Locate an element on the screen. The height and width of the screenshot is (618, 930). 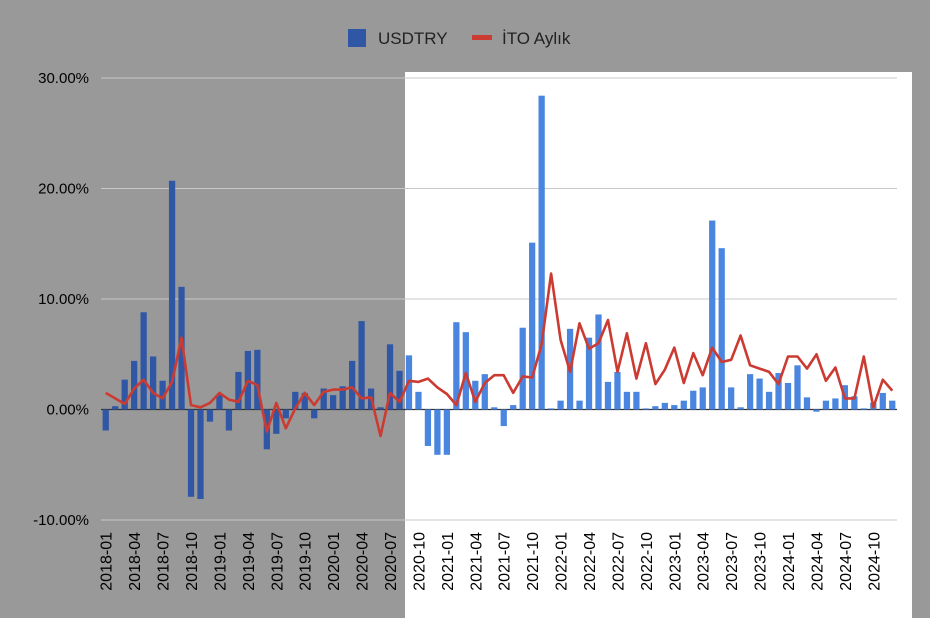
legend-label-ito: İTO Aylık is located at coordinates (536, 38).